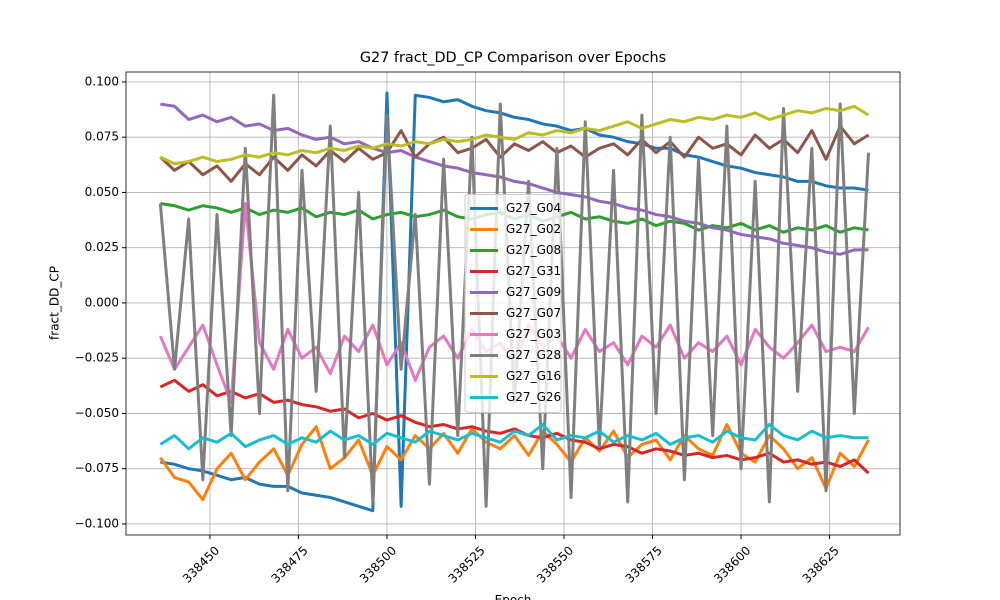  I want to click on y-tick-label: −0.050, so click(97, 413).